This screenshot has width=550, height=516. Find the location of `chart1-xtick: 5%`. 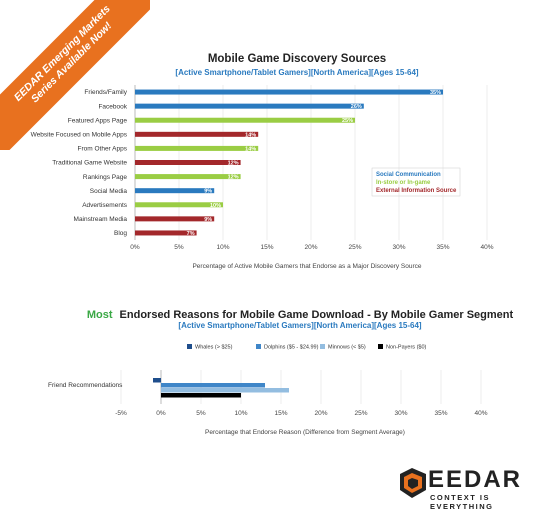

chart1-xtick: 5% is located at coordinates (179, 247).